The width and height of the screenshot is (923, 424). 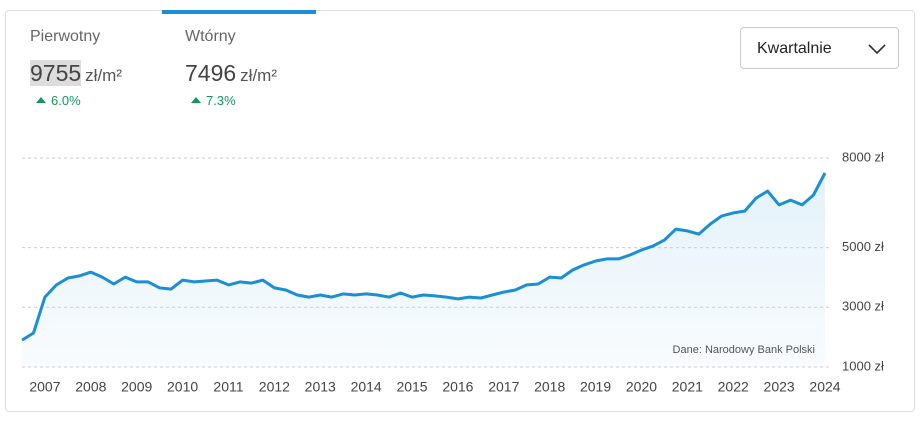 I want to click on x-tick-label: 2024, so click(x=824, y=387).